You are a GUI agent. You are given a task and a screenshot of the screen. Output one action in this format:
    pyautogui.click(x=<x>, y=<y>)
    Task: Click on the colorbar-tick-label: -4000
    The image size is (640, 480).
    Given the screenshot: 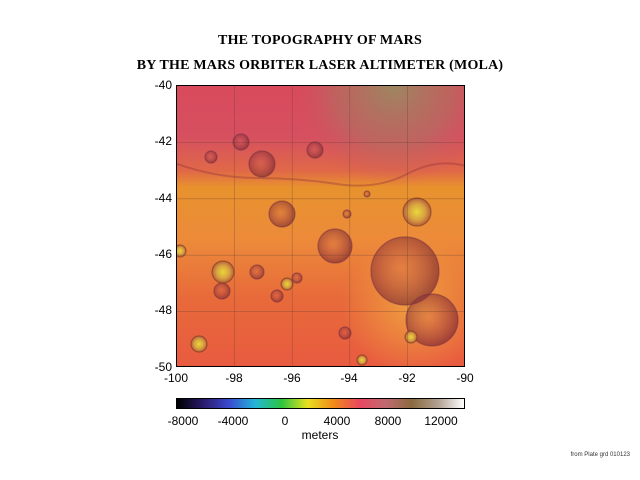 What is the action you would take?
    pyautogui.click(x=233, y=421)
    